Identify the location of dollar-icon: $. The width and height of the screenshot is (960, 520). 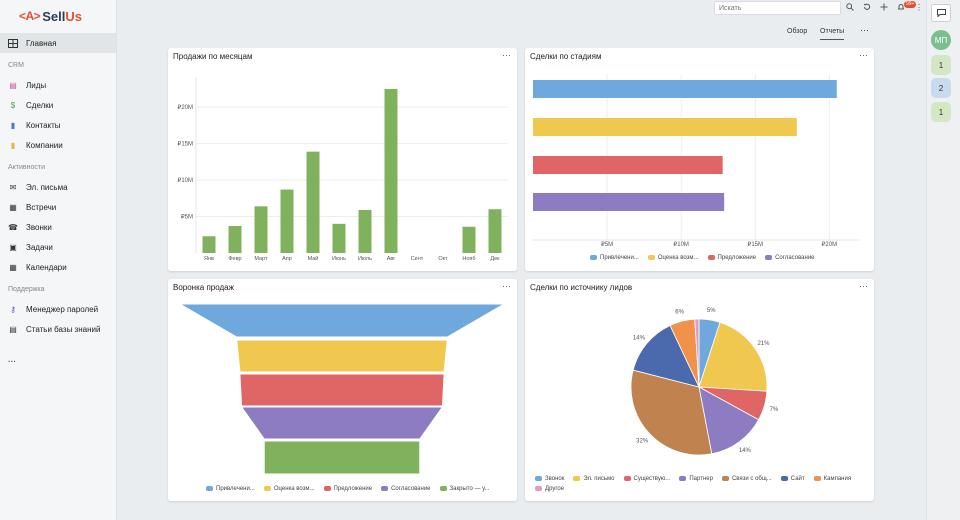
(13, 105).